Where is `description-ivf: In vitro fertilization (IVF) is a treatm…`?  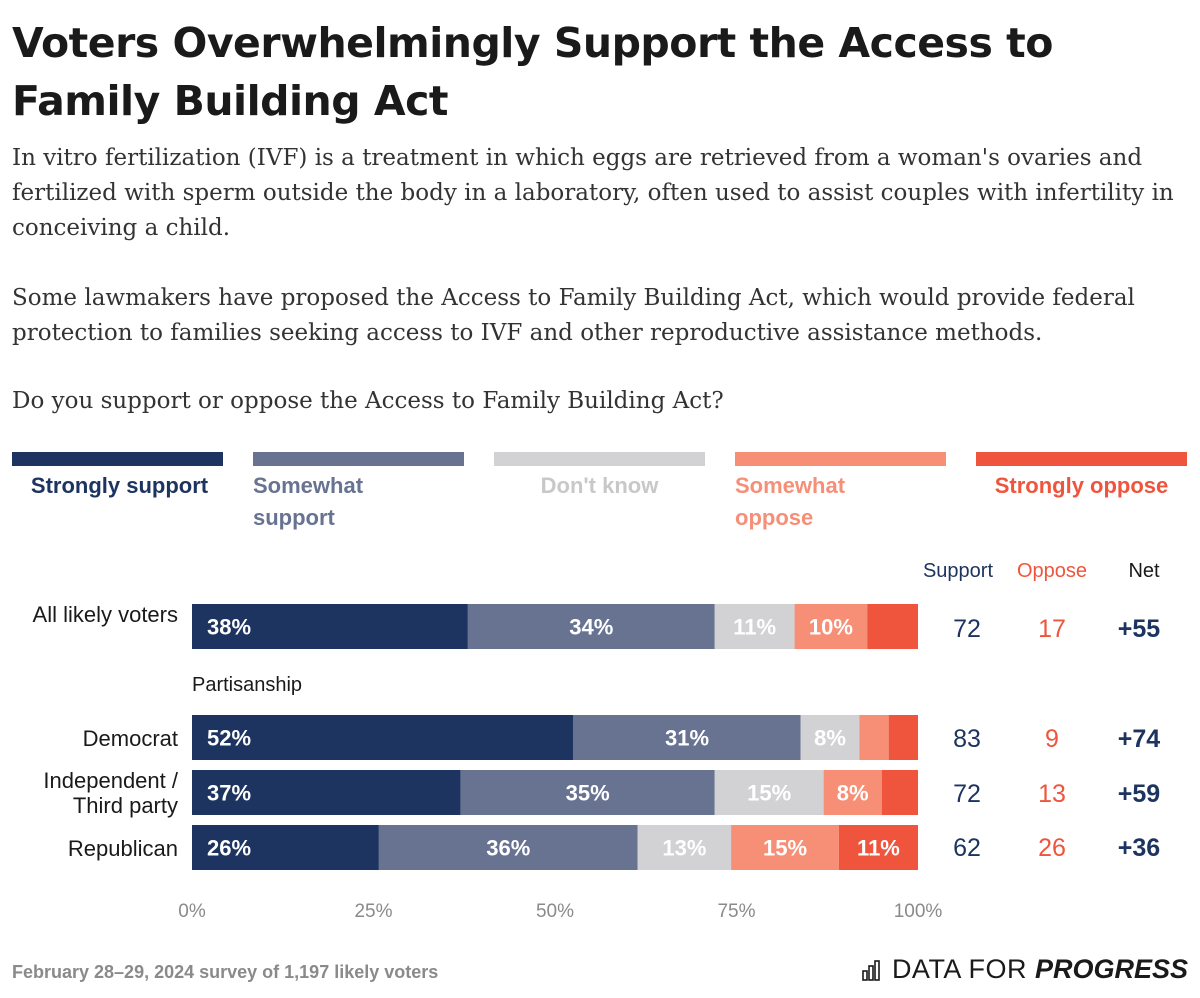
description-ivf: In vitro fertilization (IVF) is a treatm… is located at coordinates (593, 193).